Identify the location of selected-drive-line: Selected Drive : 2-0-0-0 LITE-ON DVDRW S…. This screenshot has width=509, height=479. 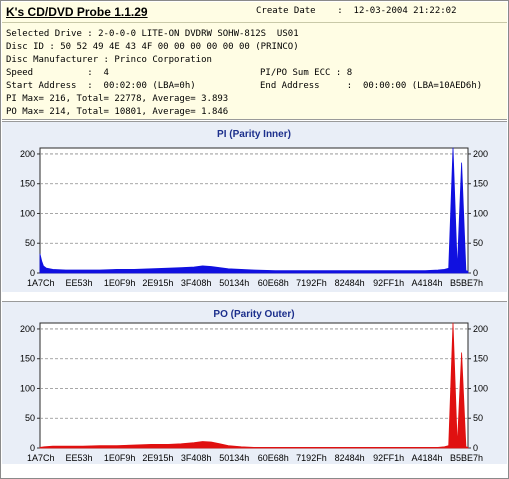
(152, 34).